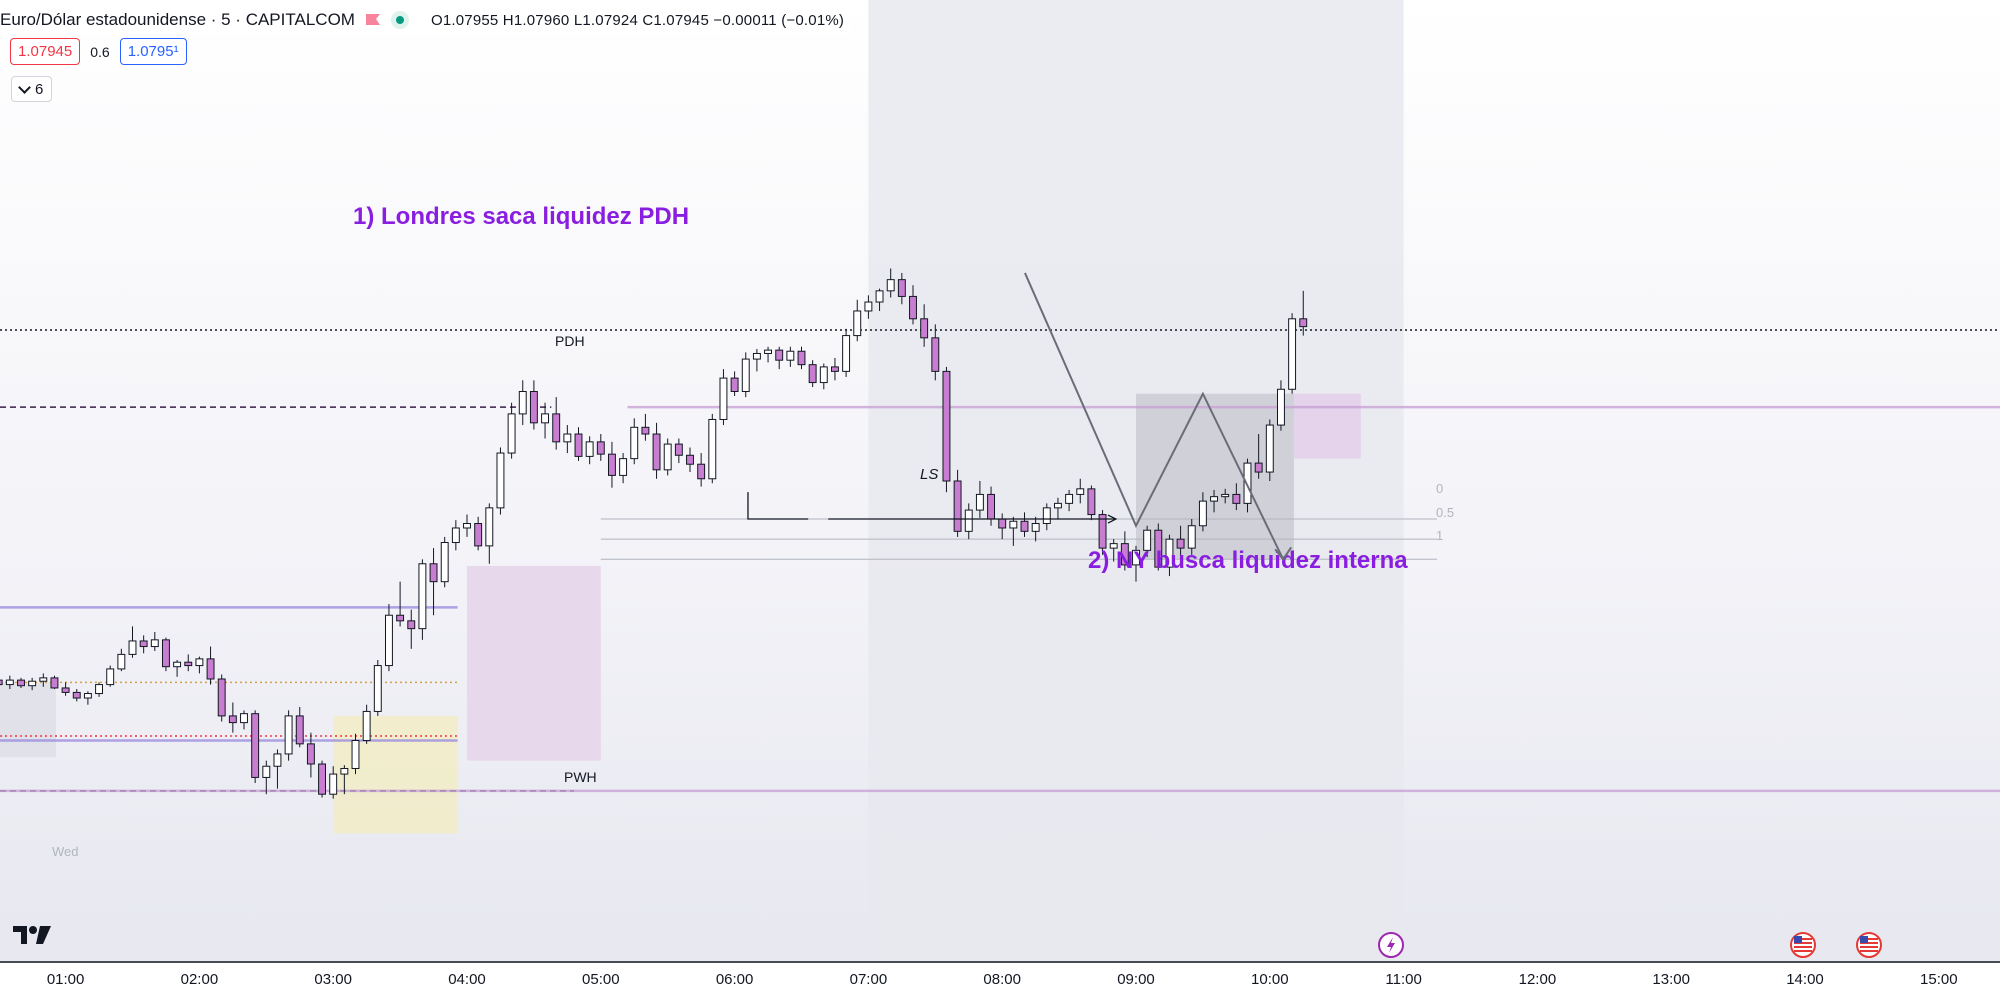 This screenshot has height=996, width=2000. I want to click on buy-price-button: 1.0795¹, so click(153, 51).